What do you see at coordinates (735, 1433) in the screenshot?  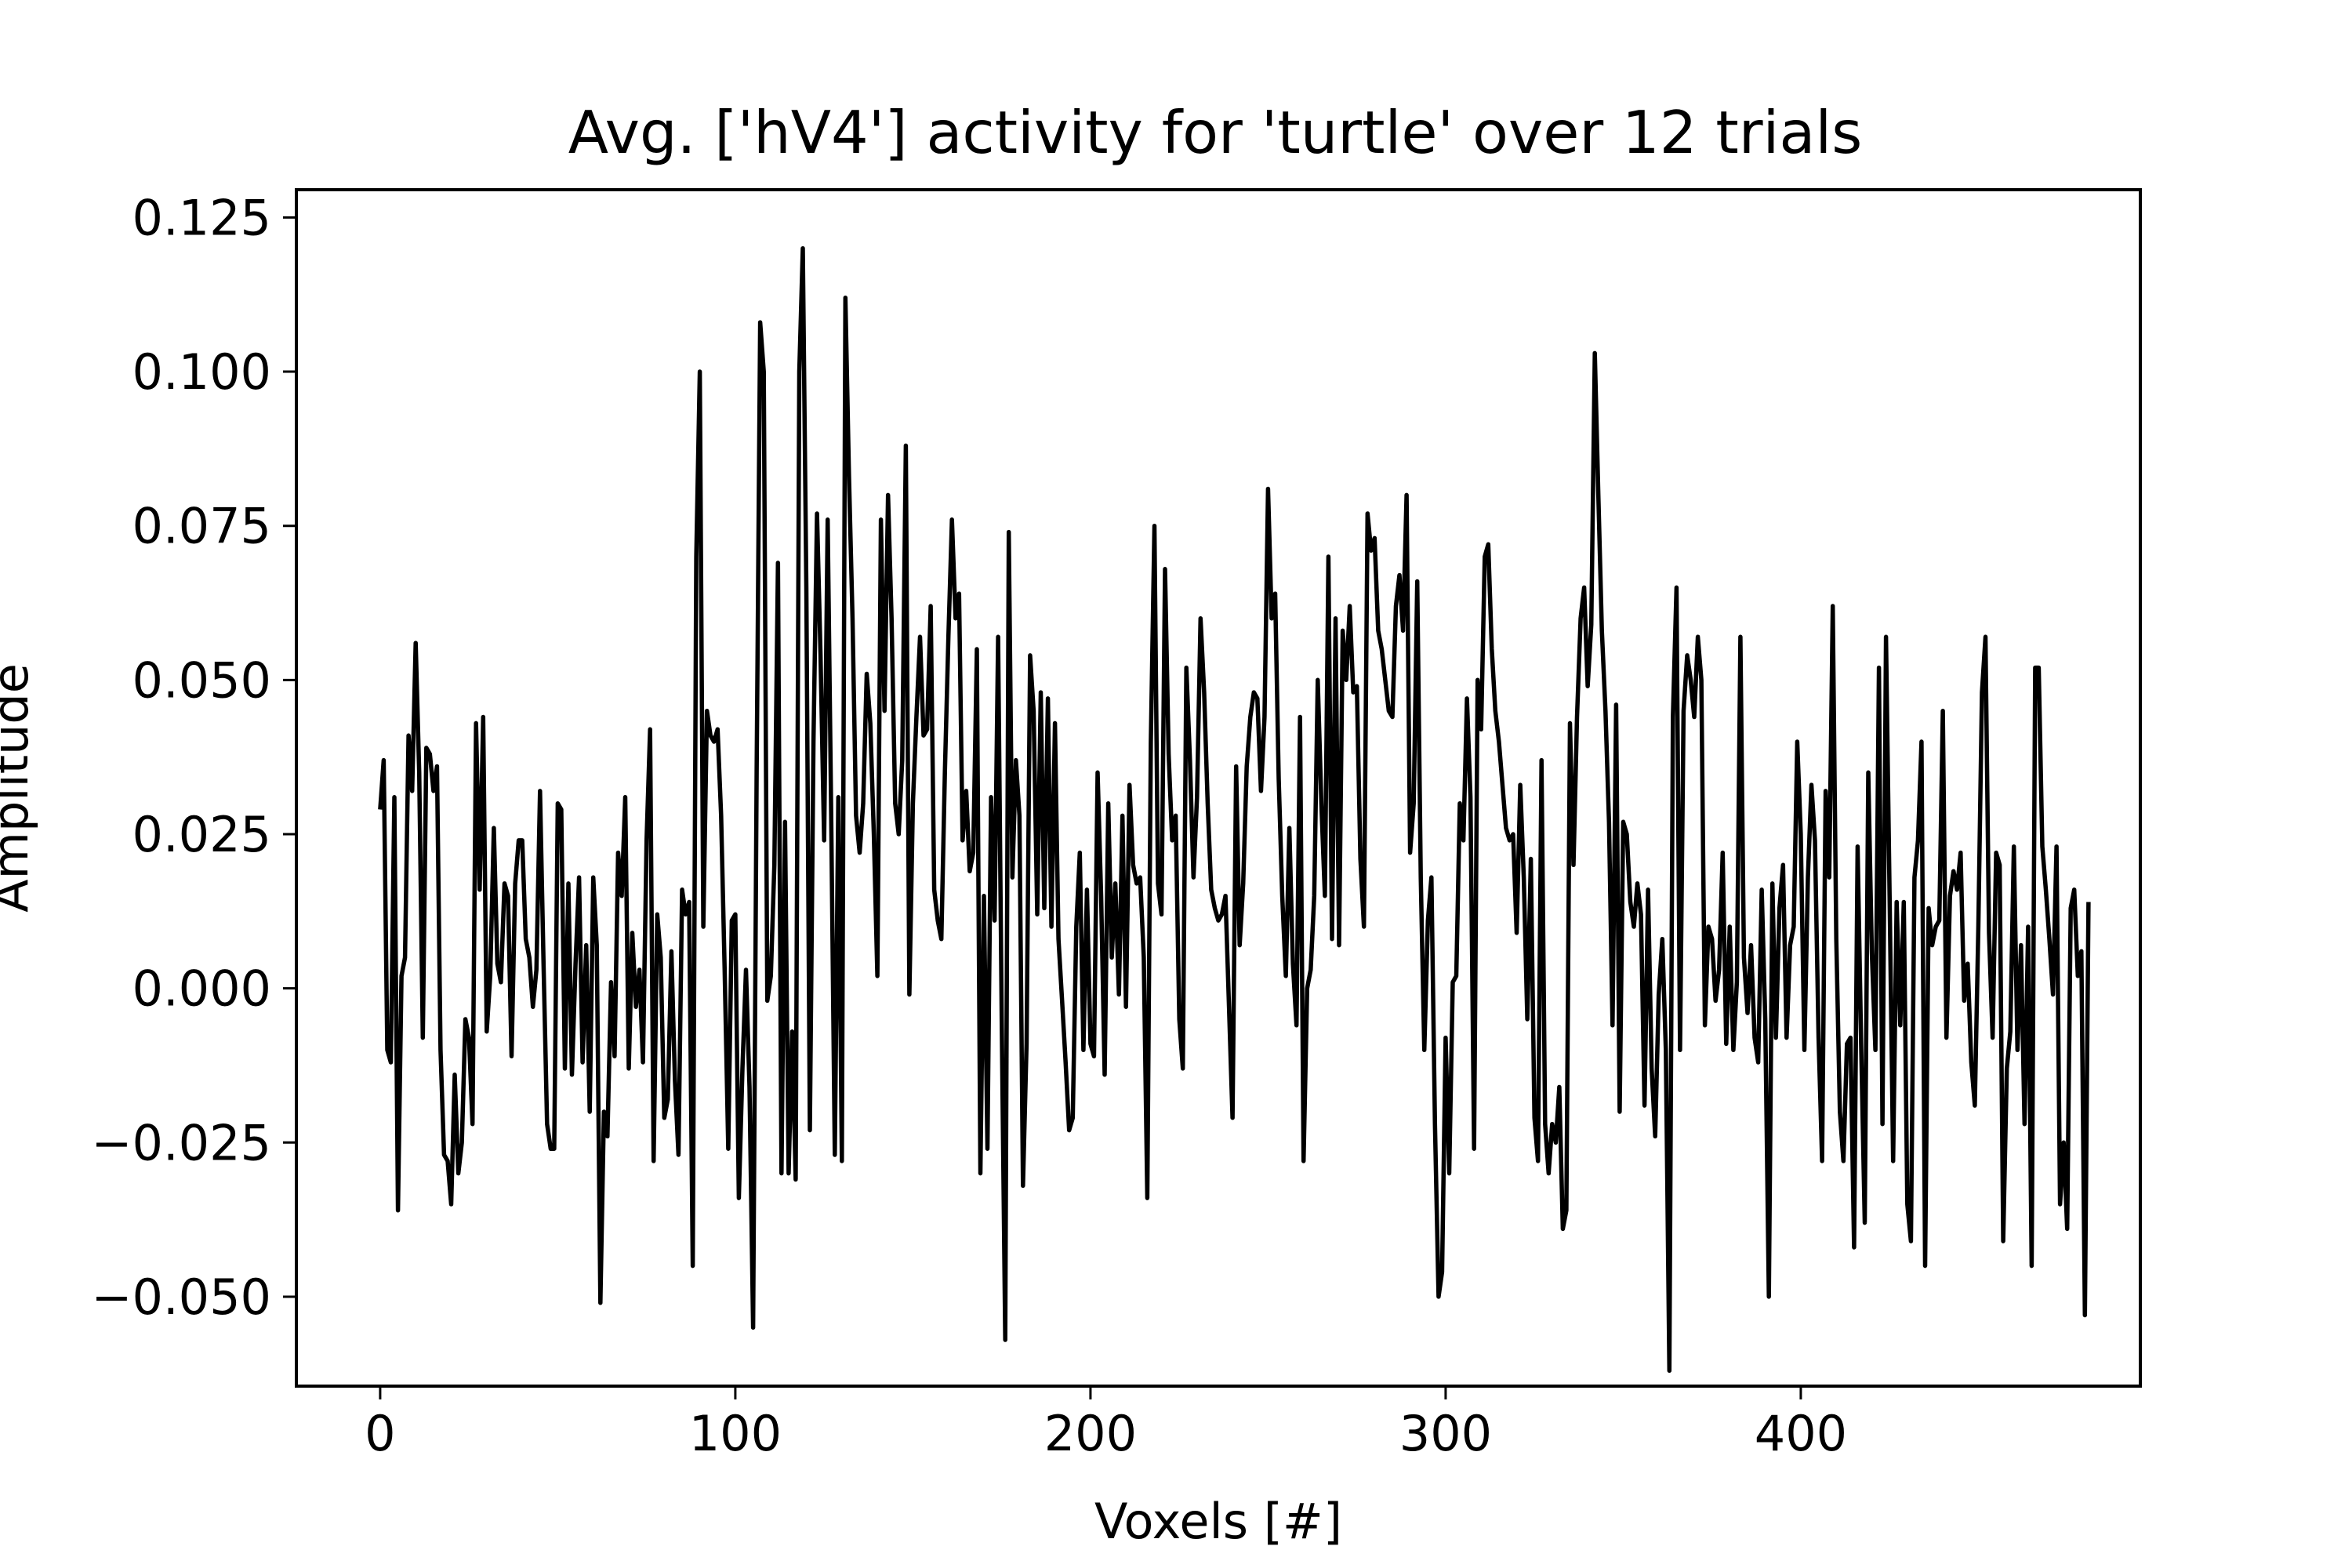 I see `x-tick-label: 100` at bounding box center [735, 1433].